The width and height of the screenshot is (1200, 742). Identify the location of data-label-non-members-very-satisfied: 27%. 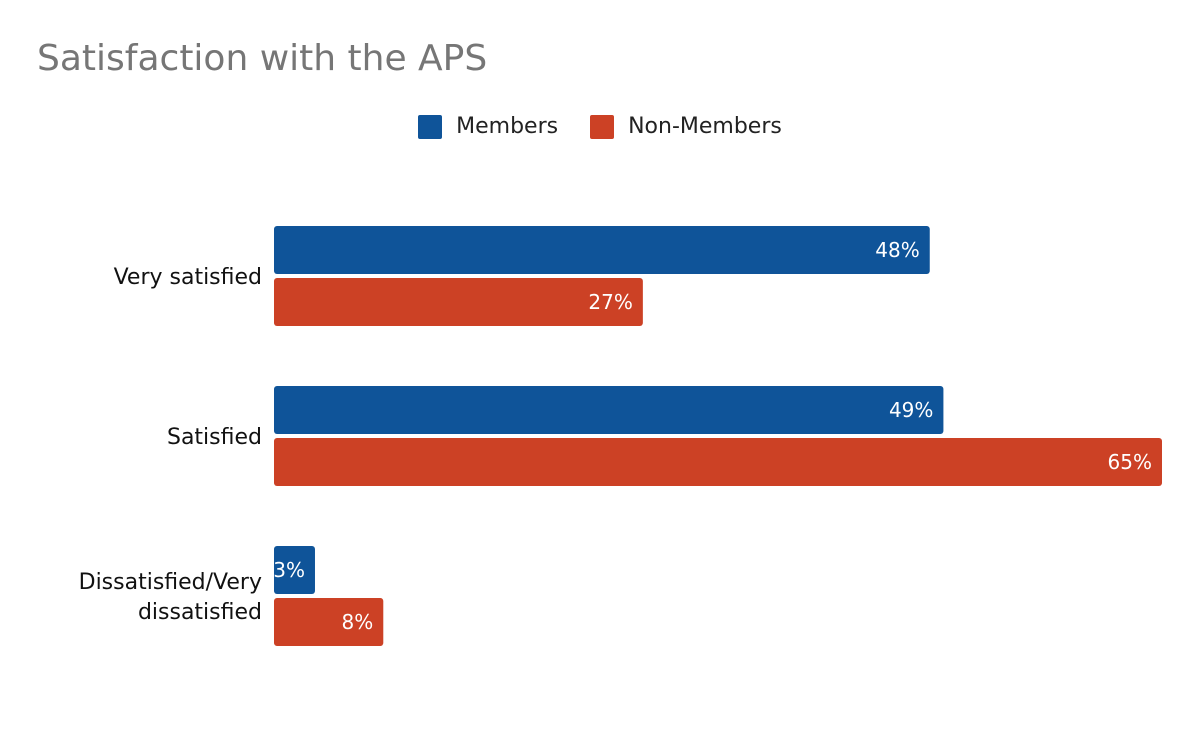
(610, 302).